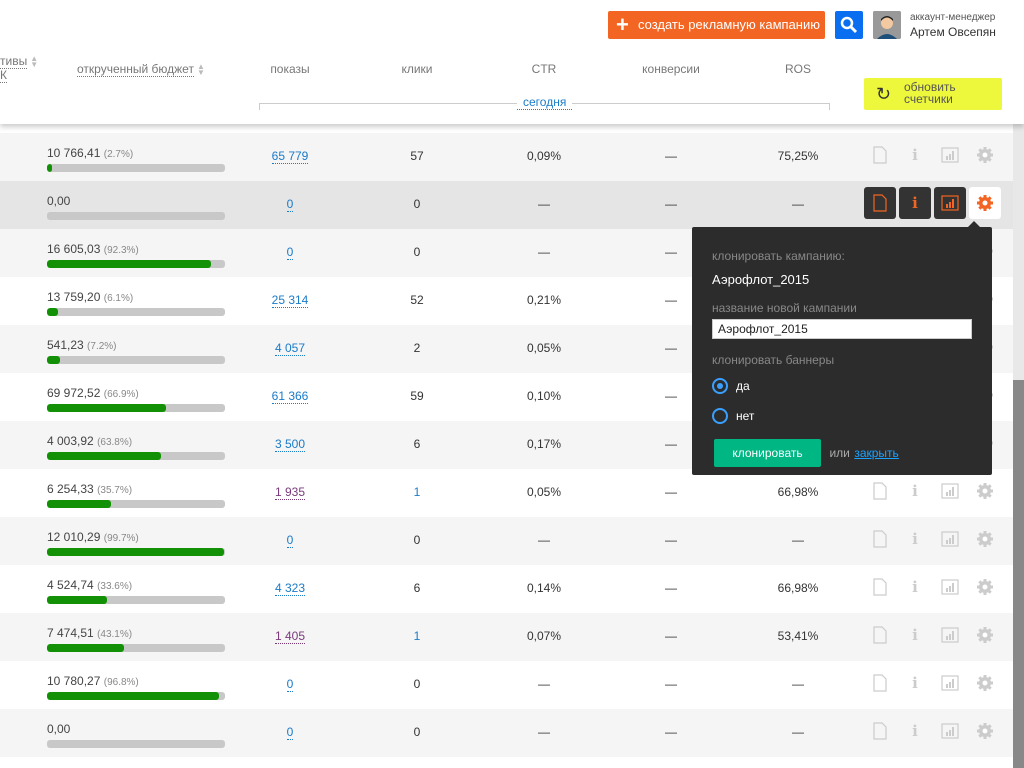 This screenshot has height=768, width=1024. Describe the element at coordinates (767, 453) in the screenshot. I see `clone-button: клонировать` at that location.